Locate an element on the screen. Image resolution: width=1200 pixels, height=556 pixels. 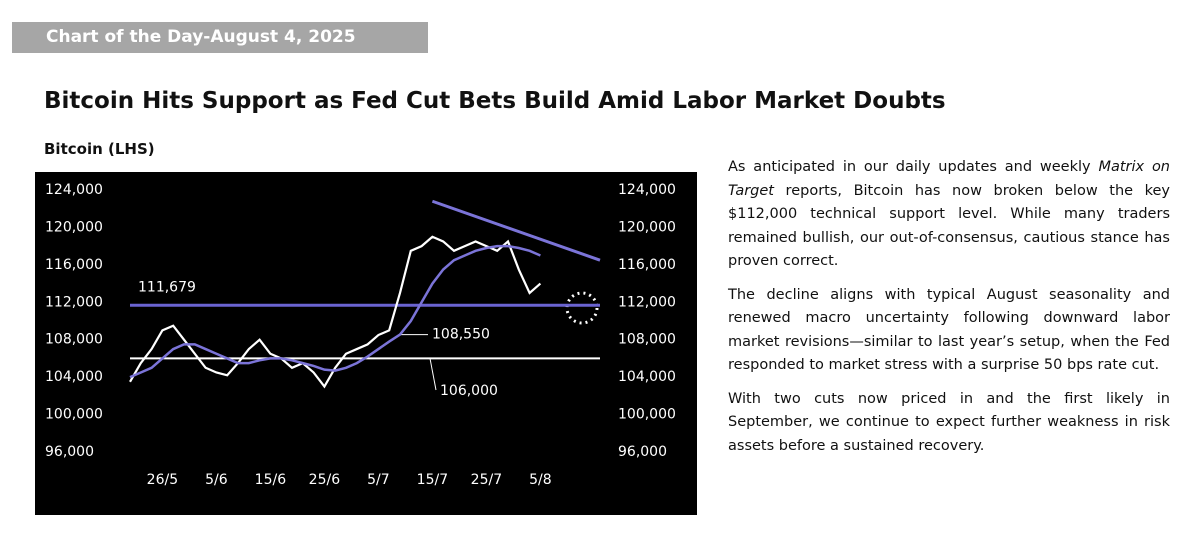
y2-tick-label: 104,000 is located at coordinates (647, 377).